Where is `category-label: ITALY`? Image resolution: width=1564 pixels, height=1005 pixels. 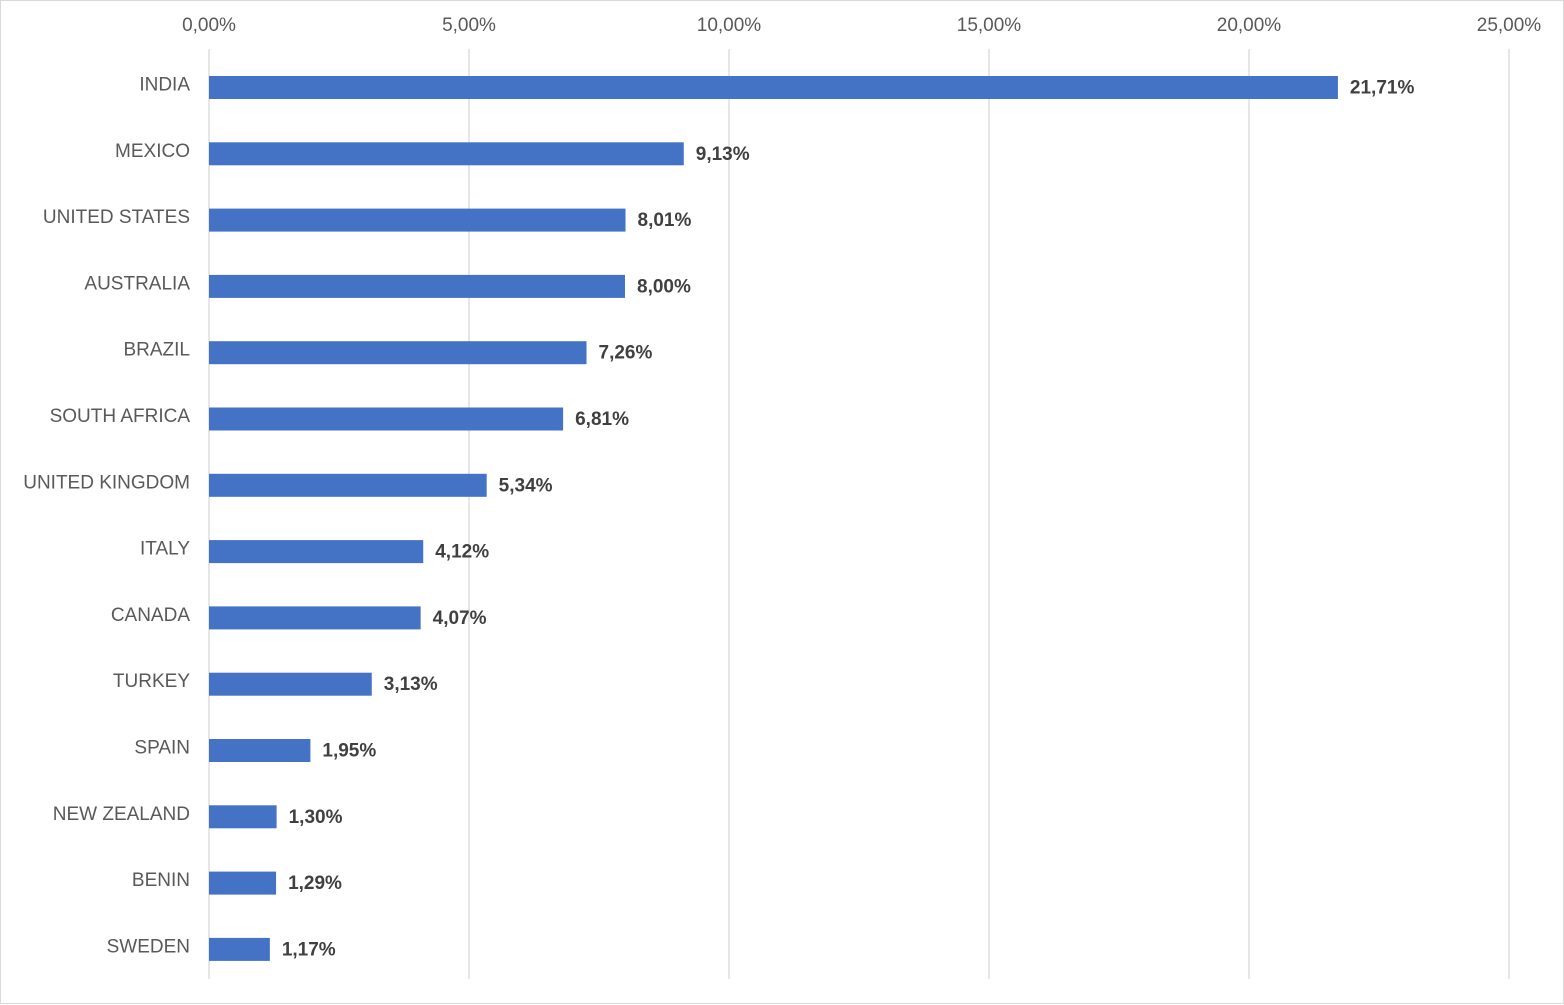 category-label: ITALY is located at coordinates (165, 549).